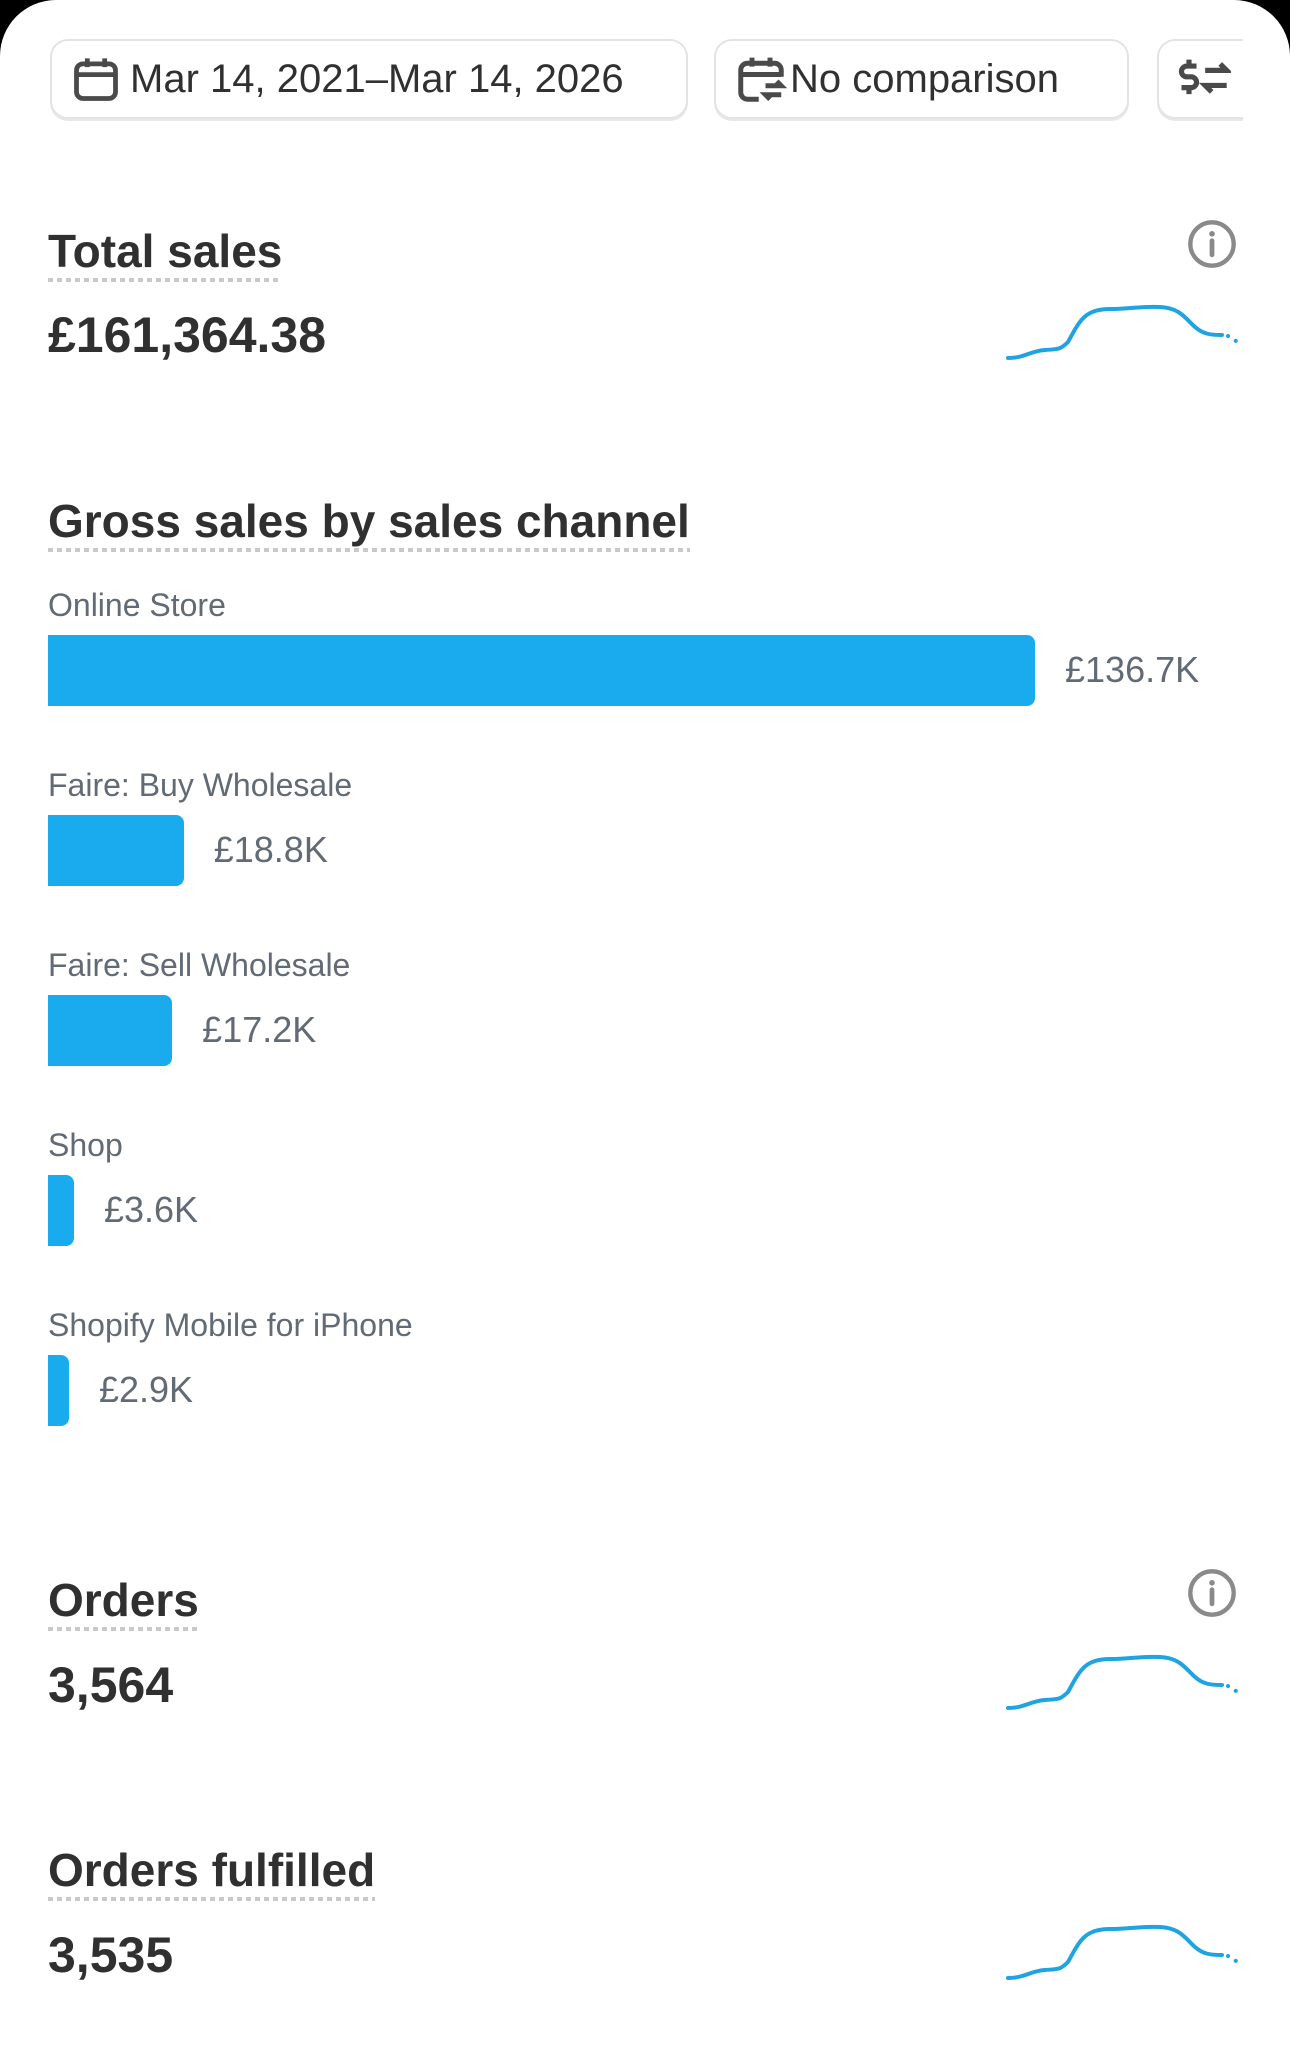  Describe the element at coordinates (369, 523) in the screenshot. I see `gross-sales-title: Gross sales by sales channel` at that location.